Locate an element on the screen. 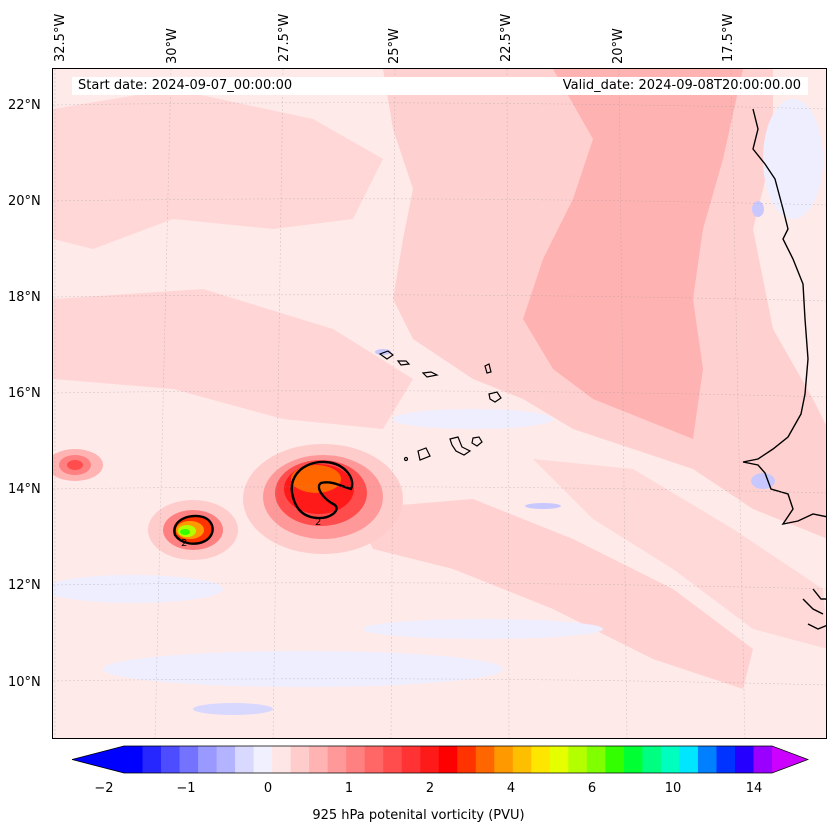 The height and width of the screenshot is (836, 837). cb-tick: 2 is located at coordinates (430, 788).